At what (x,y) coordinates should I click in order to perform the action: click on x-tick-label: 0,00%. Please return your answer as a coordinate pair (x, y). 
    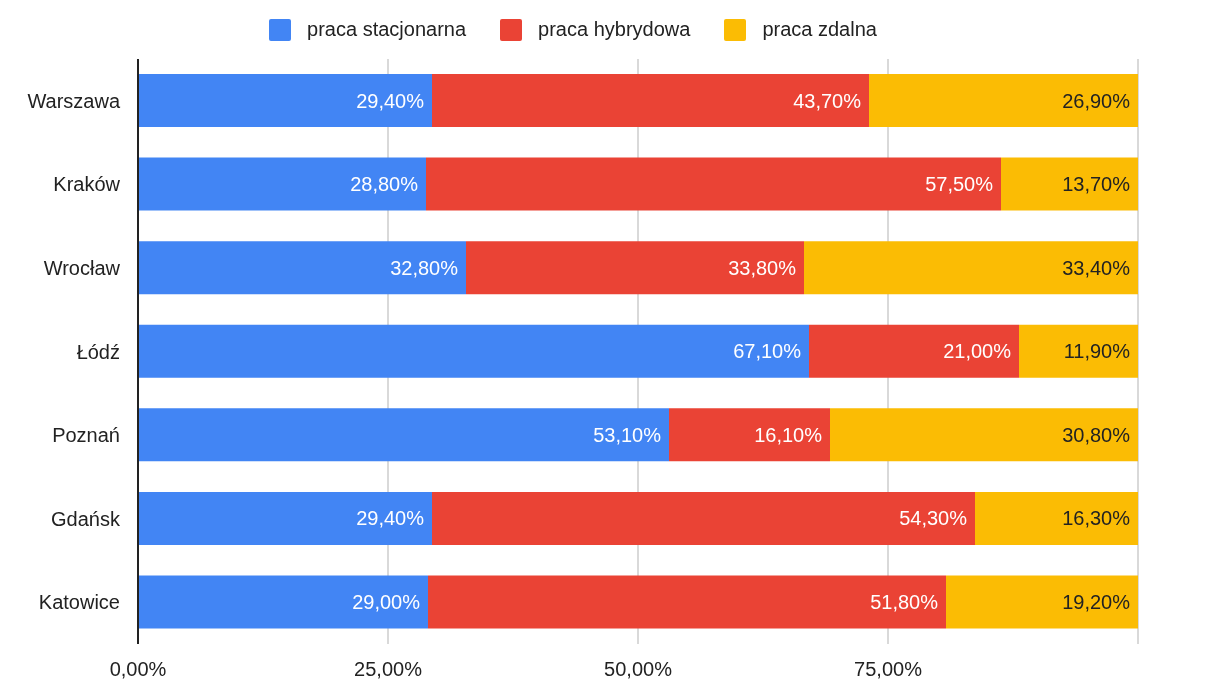
    Looking at the image, I should click on (138, 669).